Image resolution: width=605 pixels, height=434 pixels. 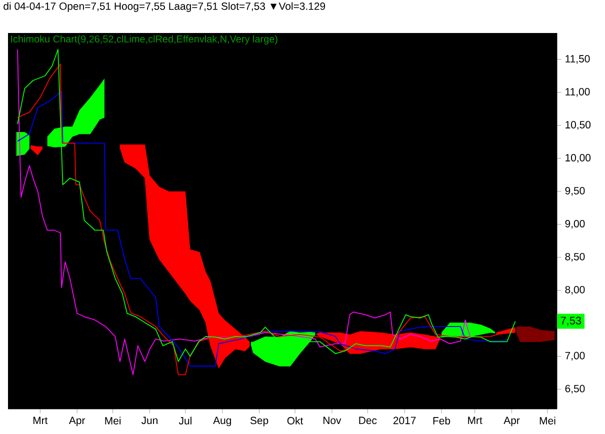 I want to click on x-tick-label: Feb, so click(x=441, y=420).